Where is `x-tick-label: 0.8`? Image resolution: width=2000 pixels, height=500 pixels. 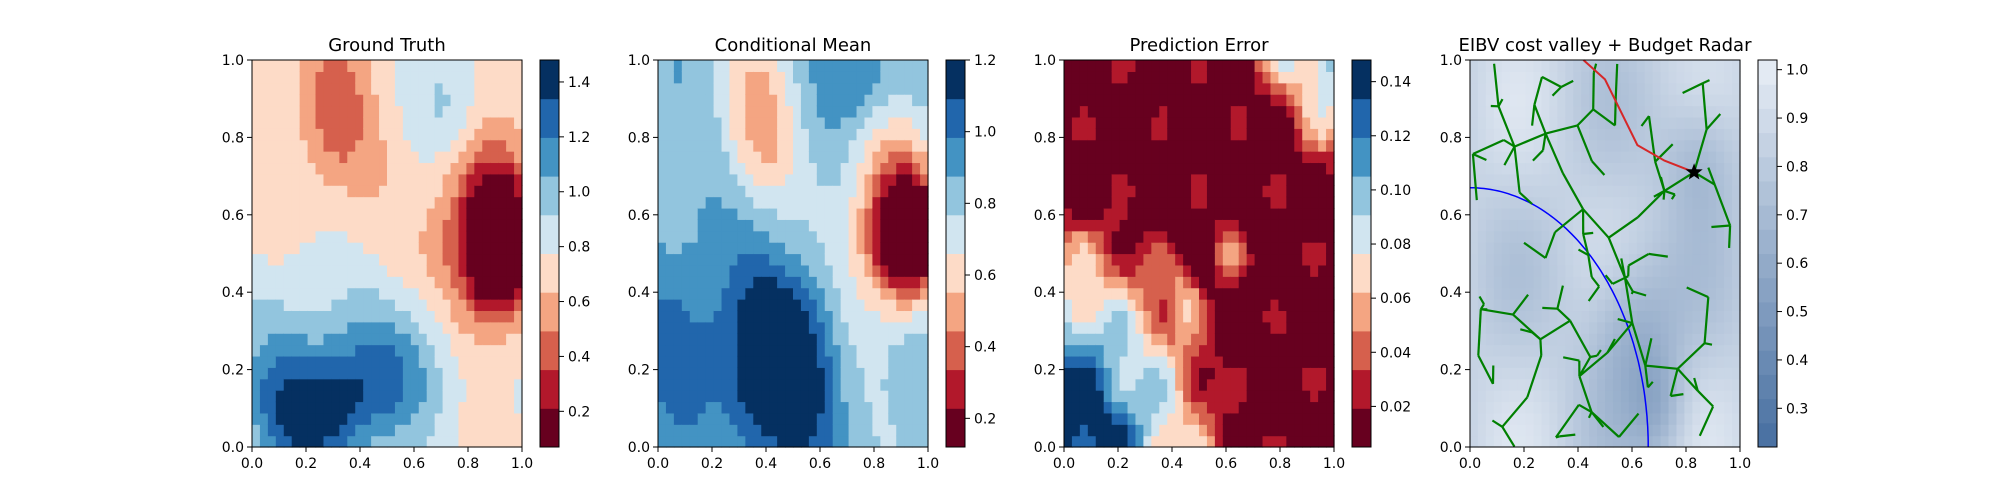 x-tick-label: 0.8 is located at coordinates (468, 464).